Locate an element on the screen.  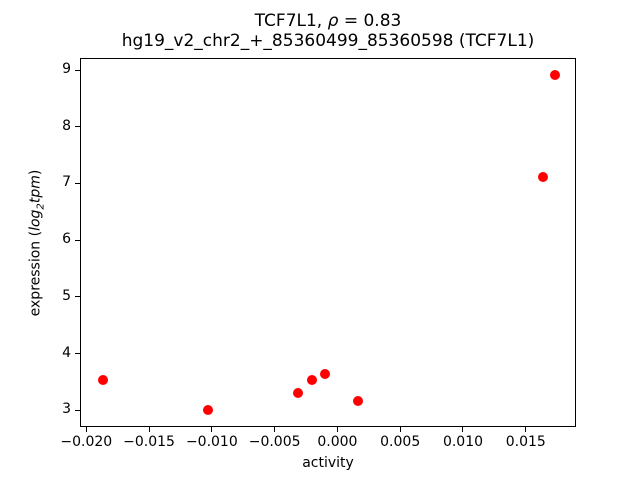
y-tick-label: 6 is located at coordinates (66, 239).